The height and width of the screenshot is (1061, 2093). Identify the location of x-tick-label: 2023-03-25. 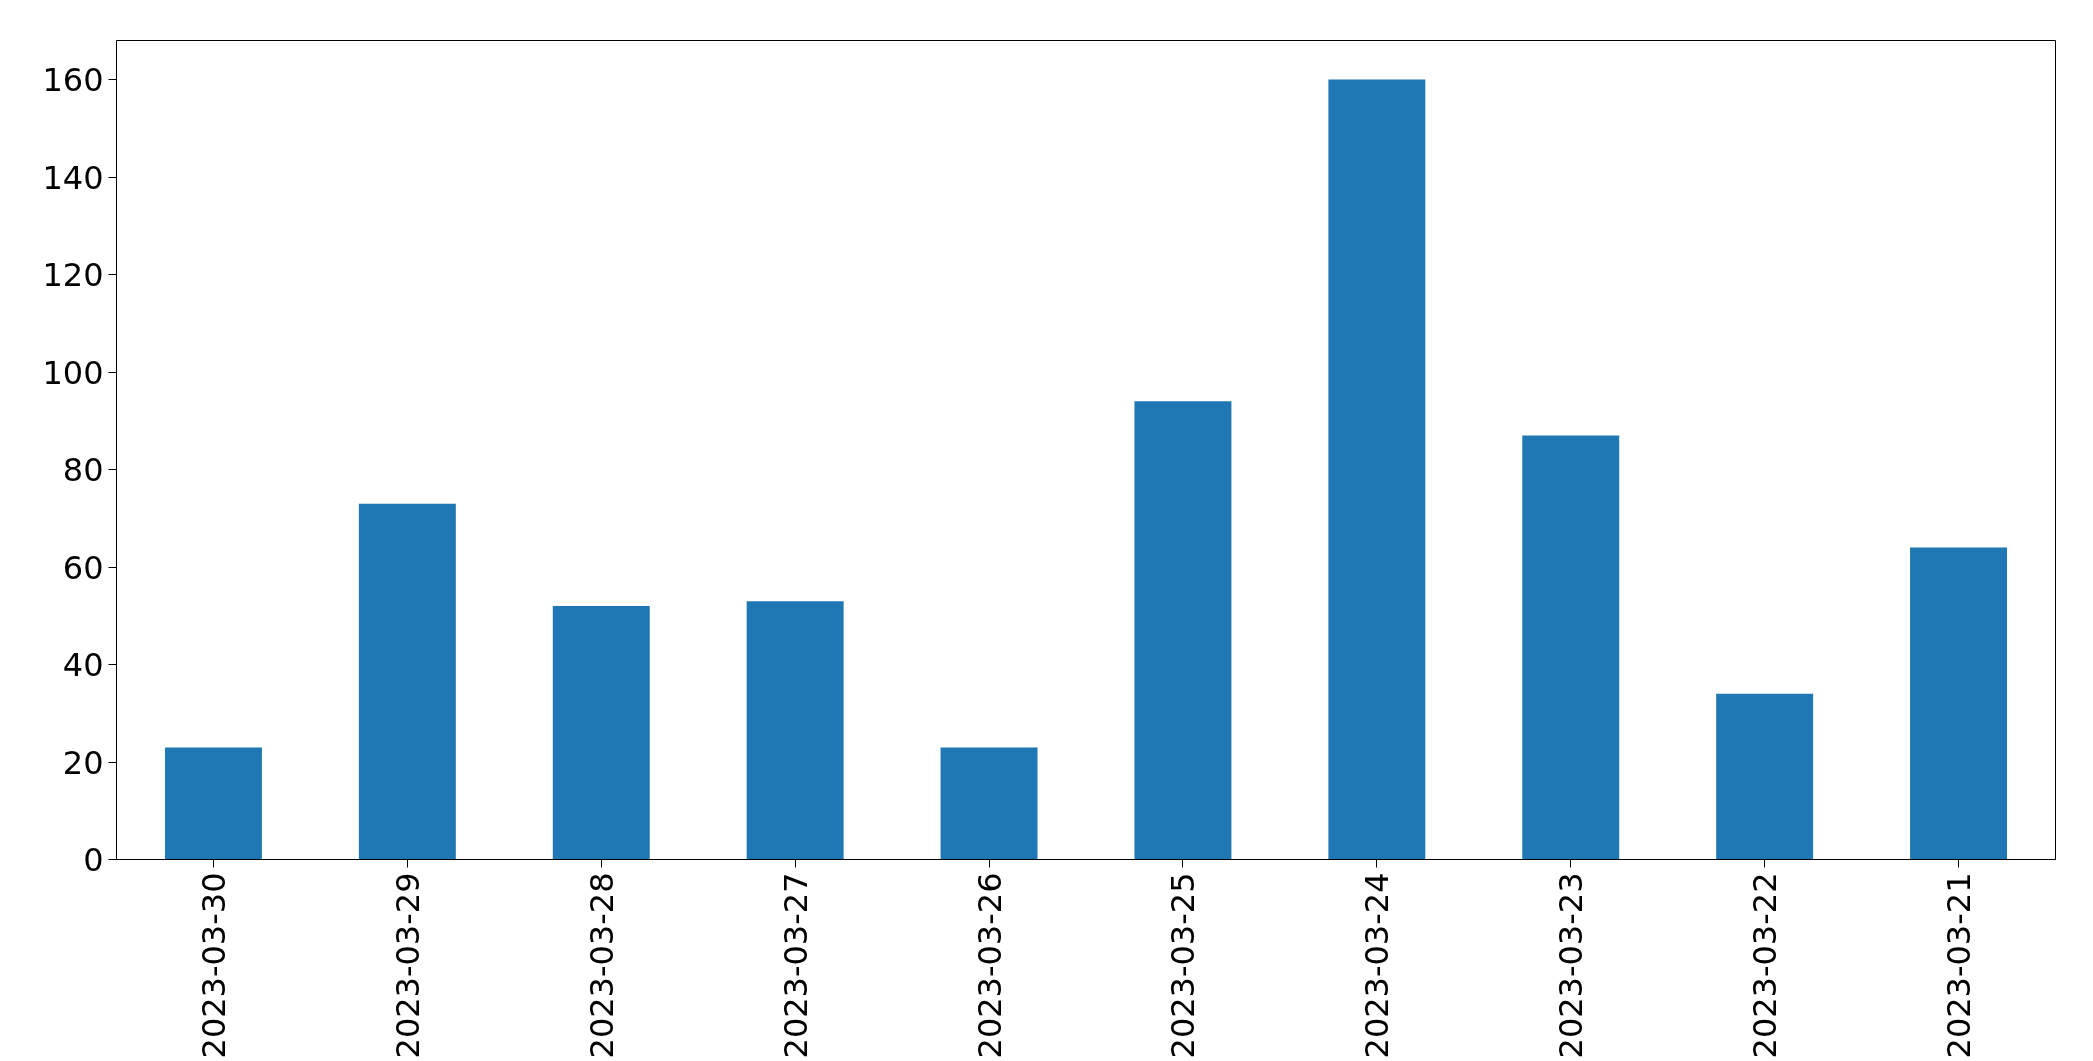
(1183, 965).